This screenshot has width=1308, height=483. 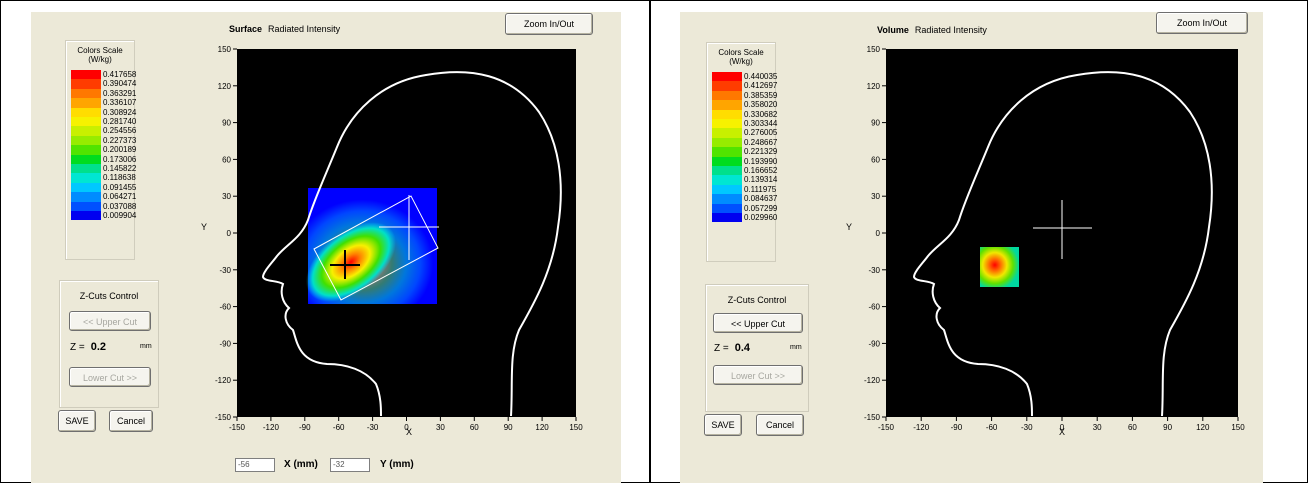 I want to click on x-tick-label: -150, so click(x=237, y=427).